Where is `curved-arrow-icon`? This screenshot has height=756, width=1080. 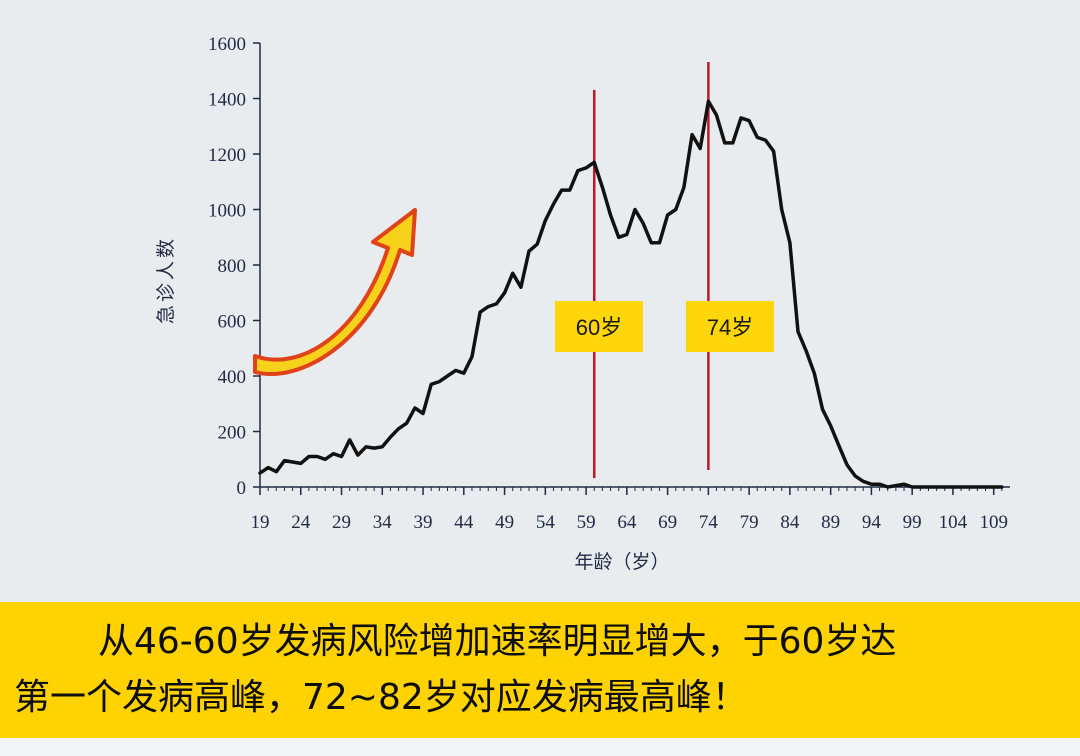
curved-arrow-icon is located at coordinates (335, 292).